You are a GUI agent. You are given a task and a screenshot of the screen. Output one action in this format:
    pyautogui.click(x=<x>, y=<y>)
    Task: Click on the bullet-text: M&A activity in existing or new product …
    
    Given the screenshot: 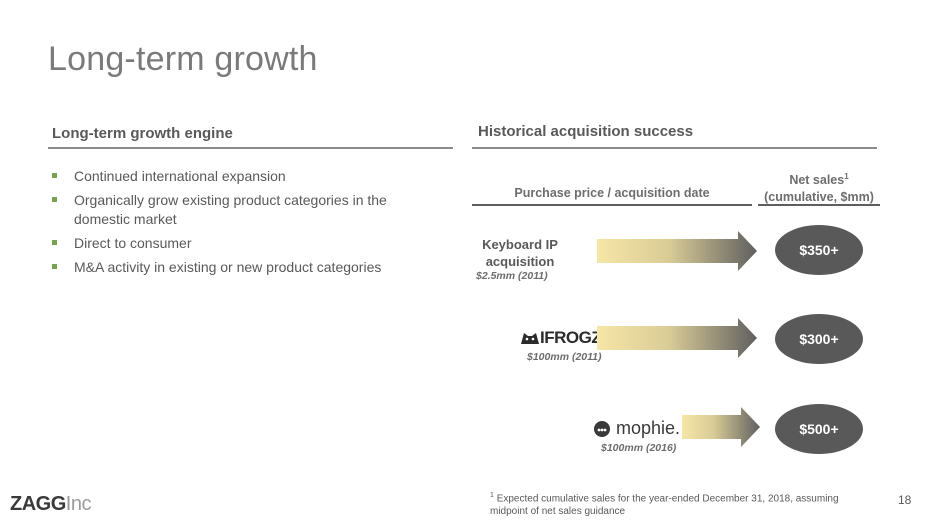 What is the action you would take?
    pyautogui.click(x=228, y=267)
    